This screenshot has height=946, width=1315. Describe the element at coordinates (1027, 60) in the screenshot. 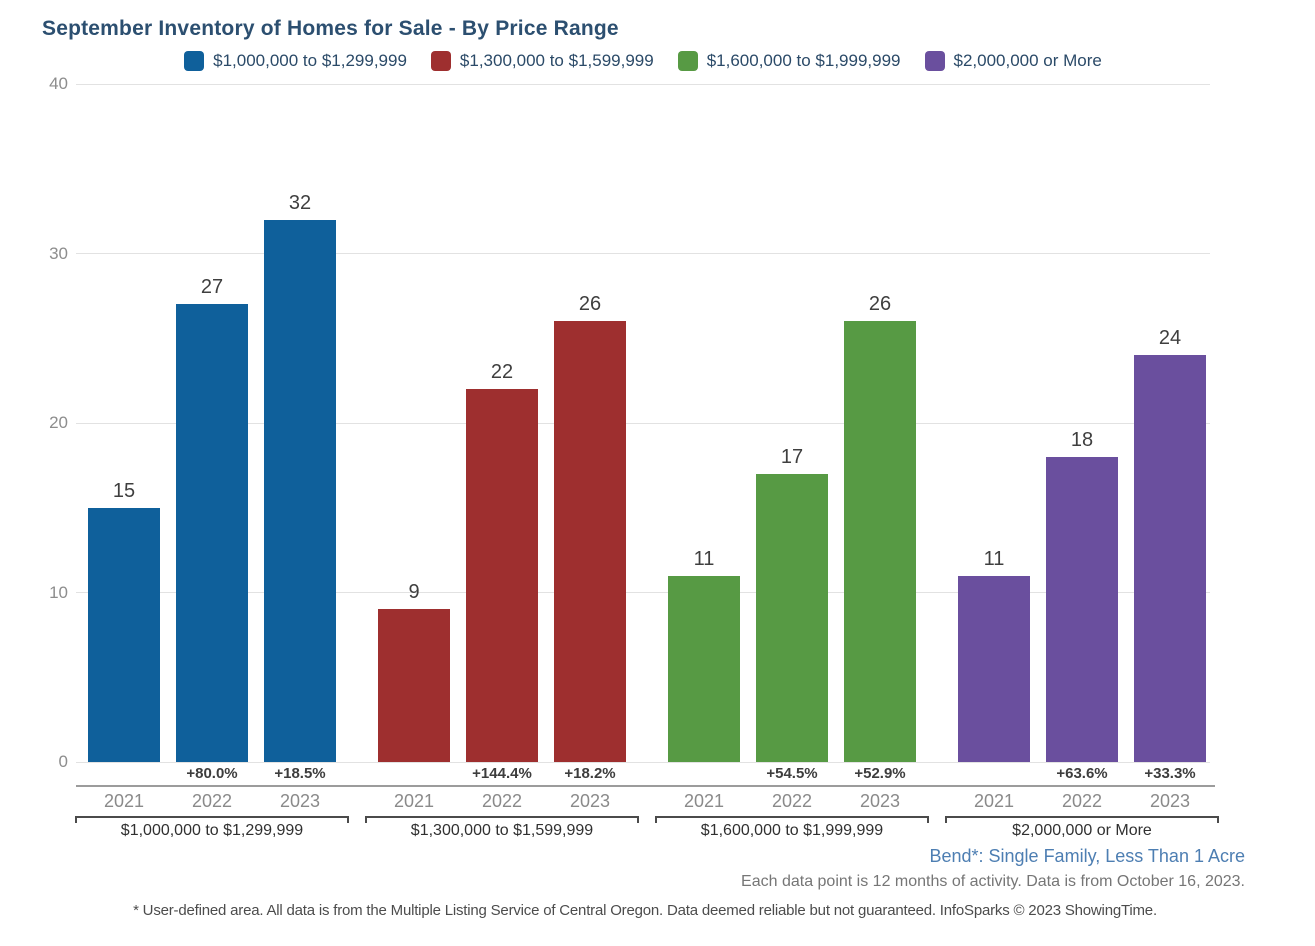

I see `legend-item-label: $2,000,000 or More` at that location.